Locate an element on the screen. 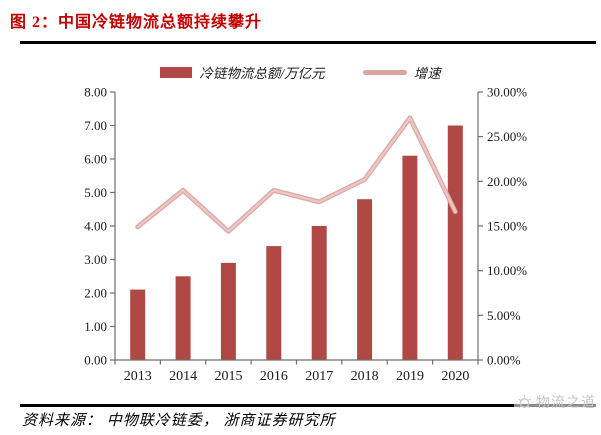 Image resolution: width=601 pixels, height=435 pixels. source-note: 资料来源： 中物联冷链委， 浙商证券研究所 is located at coordinates (179, 421).